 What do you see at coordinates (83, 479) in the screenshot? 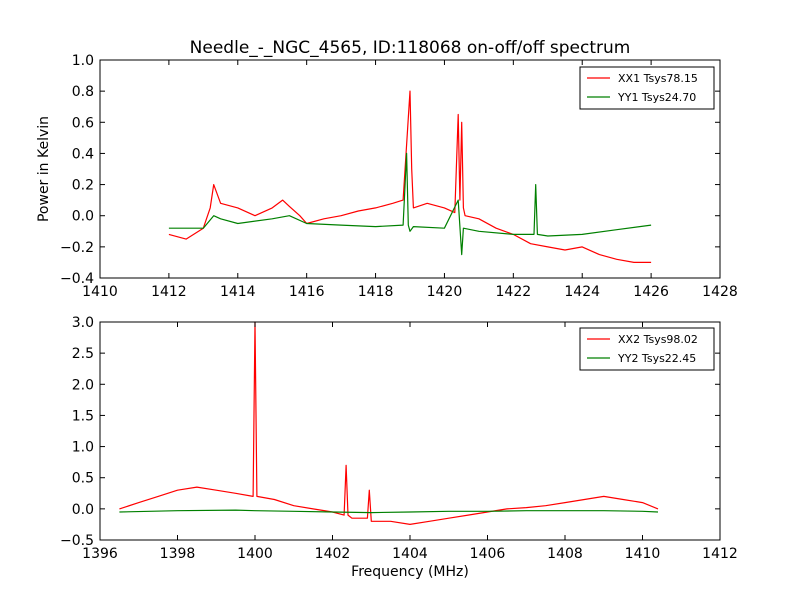
I see `y-tick-label: 0.5` at bounding box center [83, 479].